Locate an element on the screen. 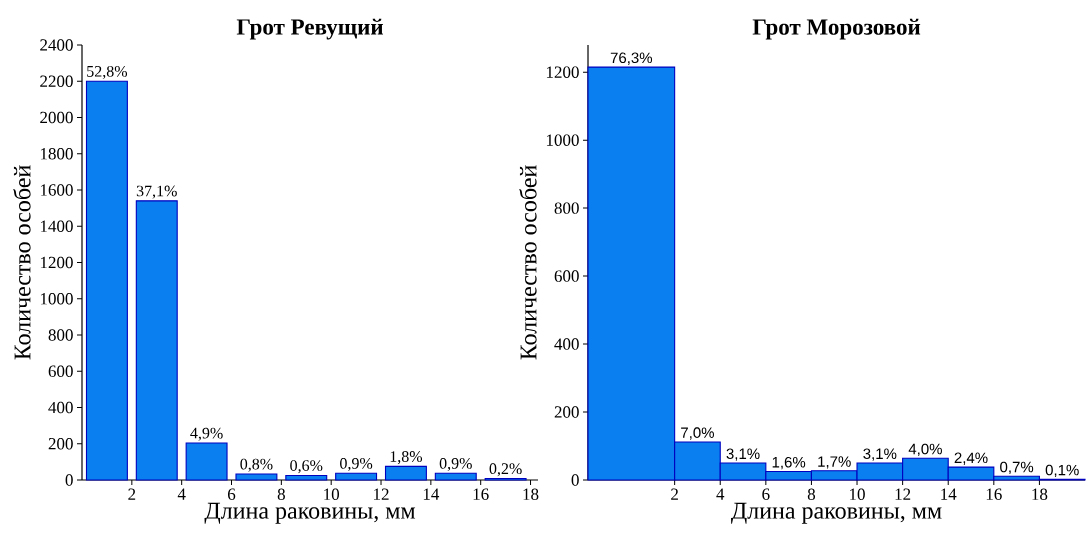  annotation: 4,0% is located at coordinates (925, 450).